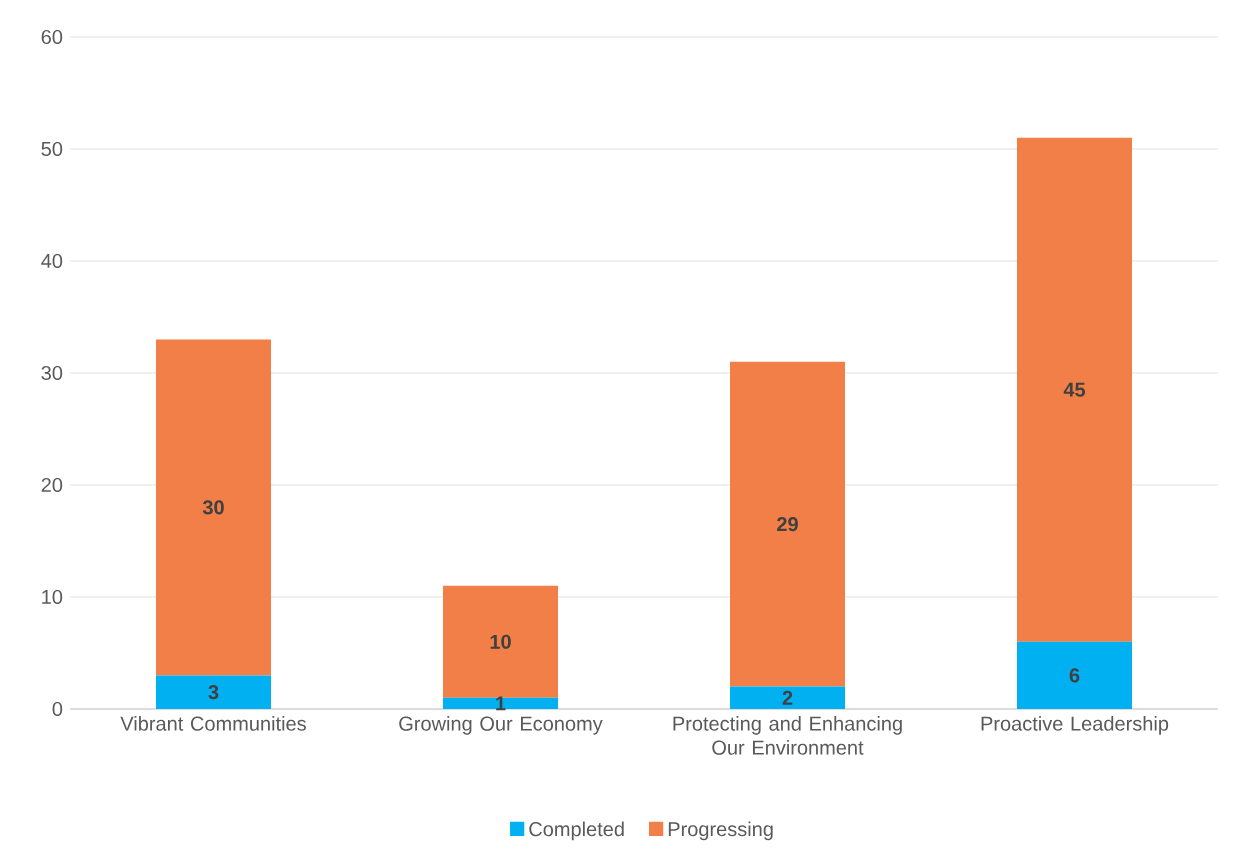 The image size is (1244, 854). Describe the element at coordinates (501, 725) in the screenshot. I see `x-tick-label: Growing Our Economy` at that location.